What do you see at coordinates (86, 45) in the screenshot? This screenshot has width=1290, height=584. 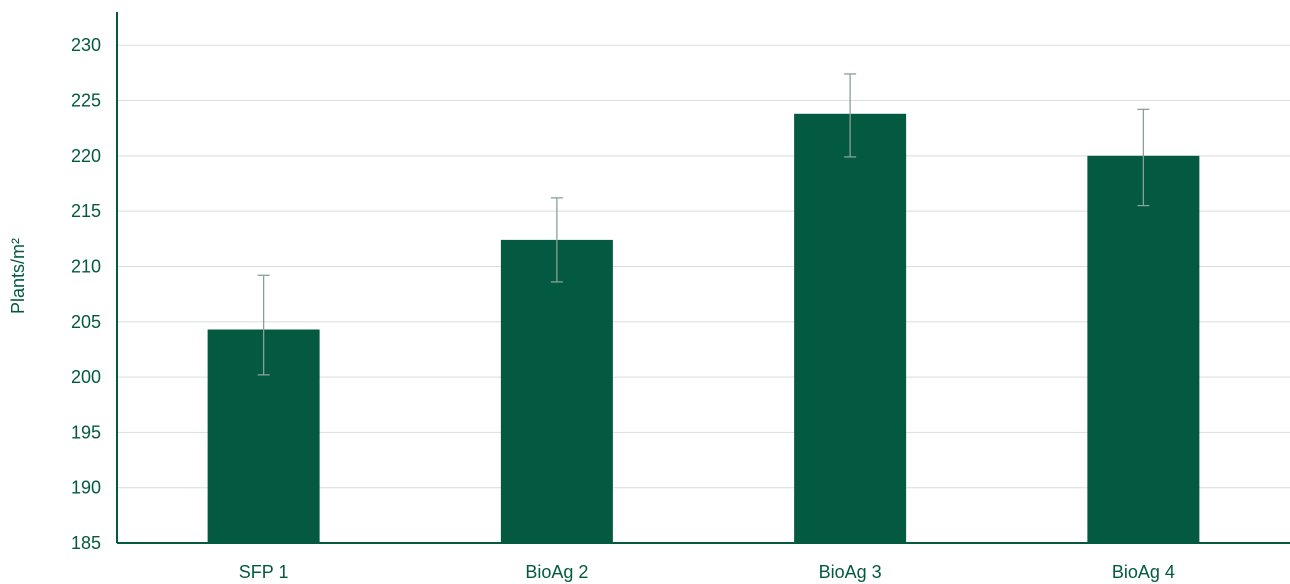 I see `y-tick-label: 230` at bounding box center [86, 45].